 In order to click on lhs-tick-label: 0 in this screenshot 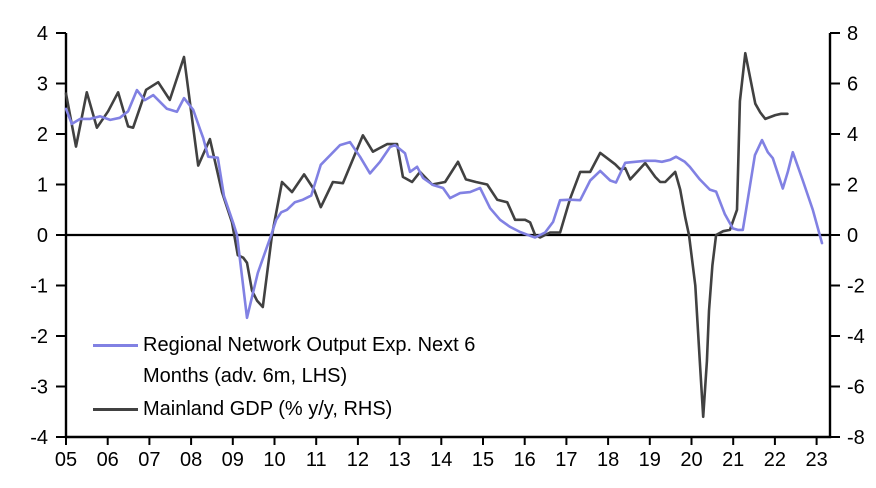, I will do `click(42, 236)`.